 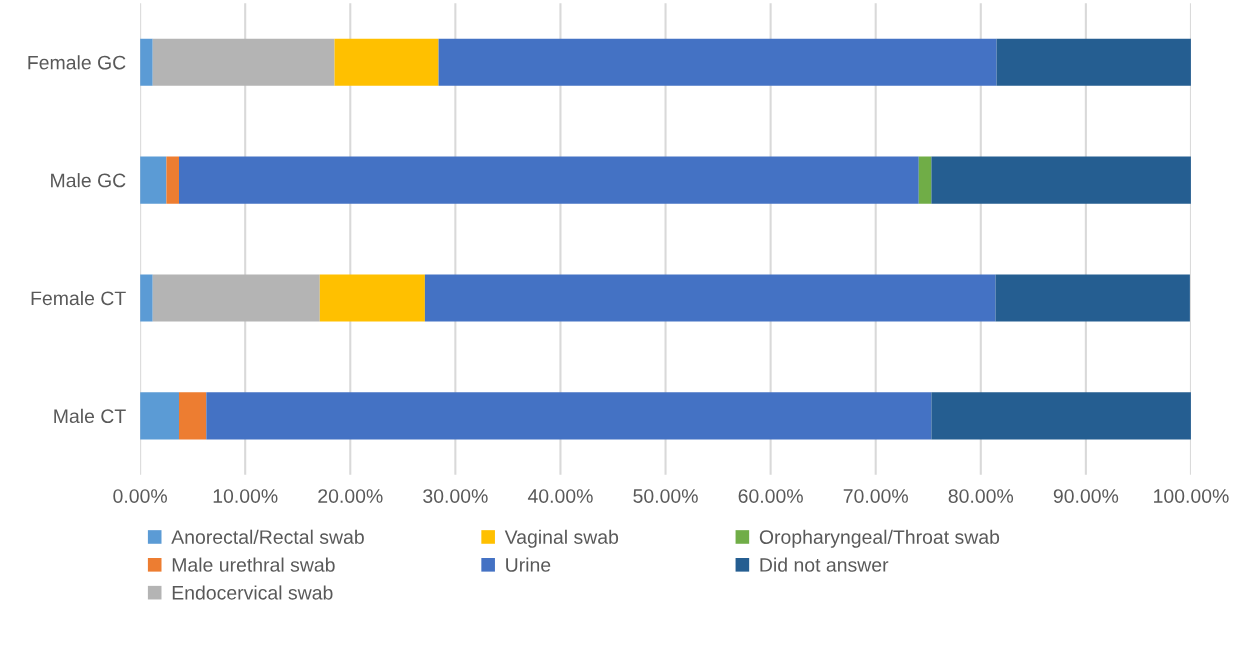 I want to click on x-tick-label: 10.00%, so click(x=245, y=496).